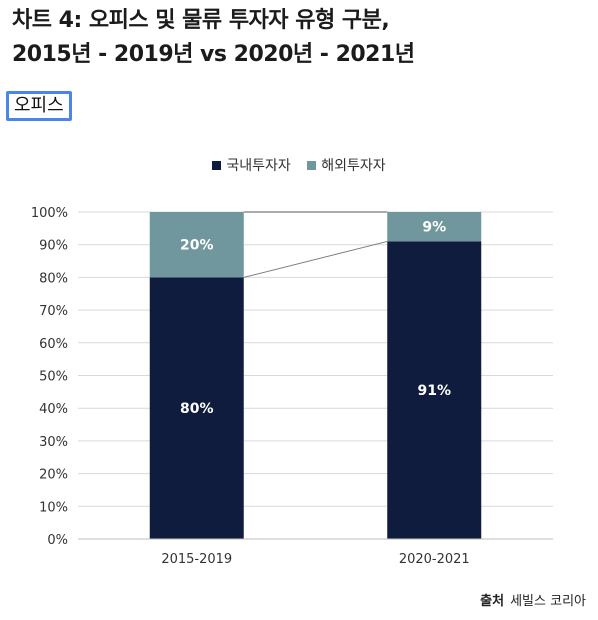 This screenshot has height=620, width=598. I want to click on legend-label-foreign: 해외투자자, so click(353, 166).